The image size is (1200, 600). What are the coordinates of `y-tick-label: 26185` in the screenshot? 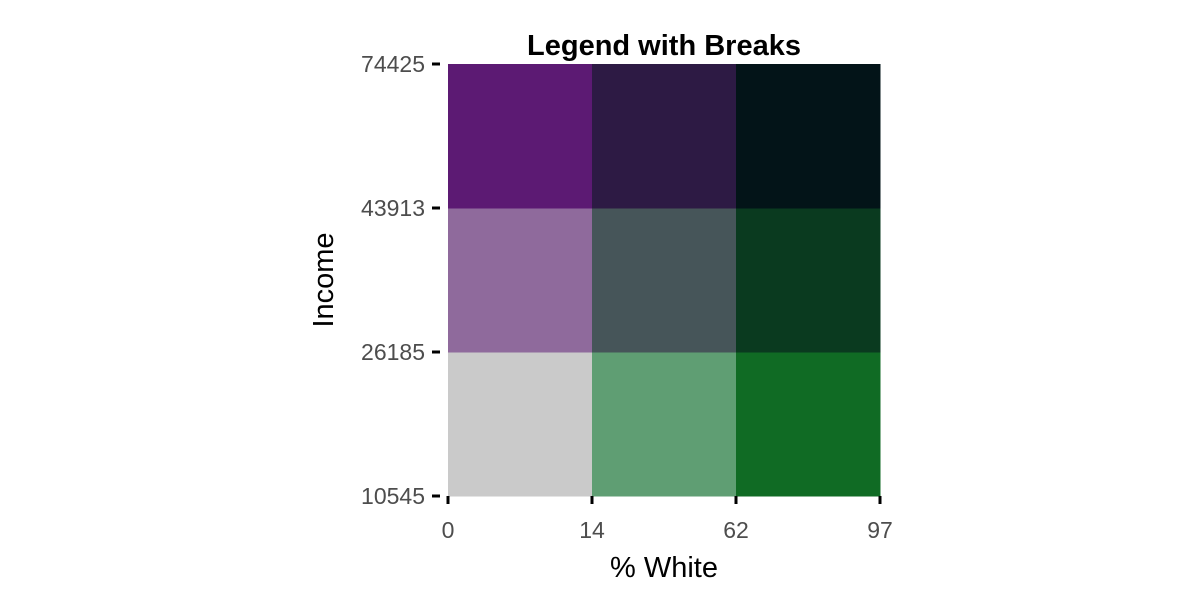 It's located at (393, 352).